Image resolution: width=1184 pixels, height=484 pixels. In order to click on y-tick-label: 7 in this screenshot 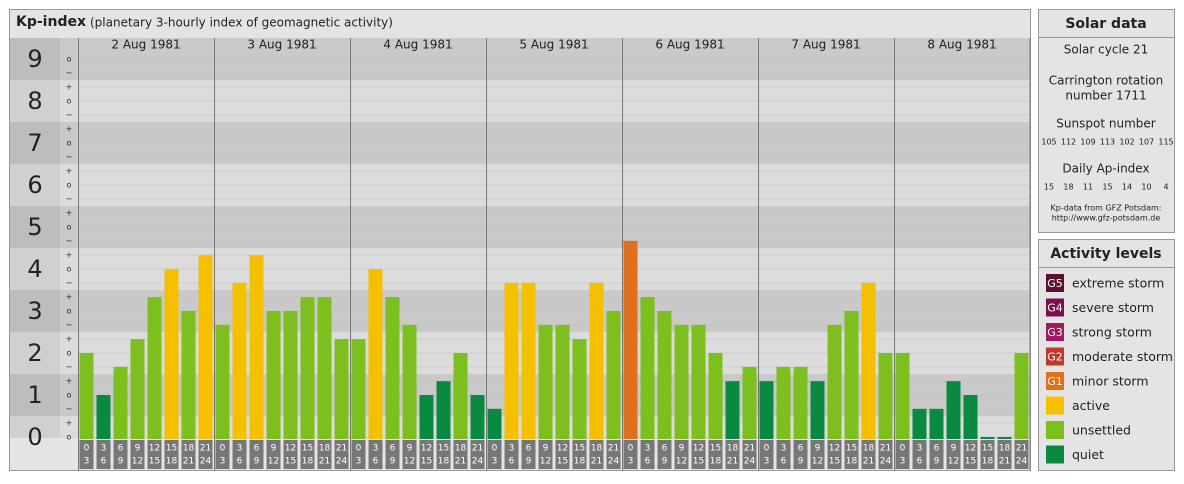, I will do `click(34, 143)`.